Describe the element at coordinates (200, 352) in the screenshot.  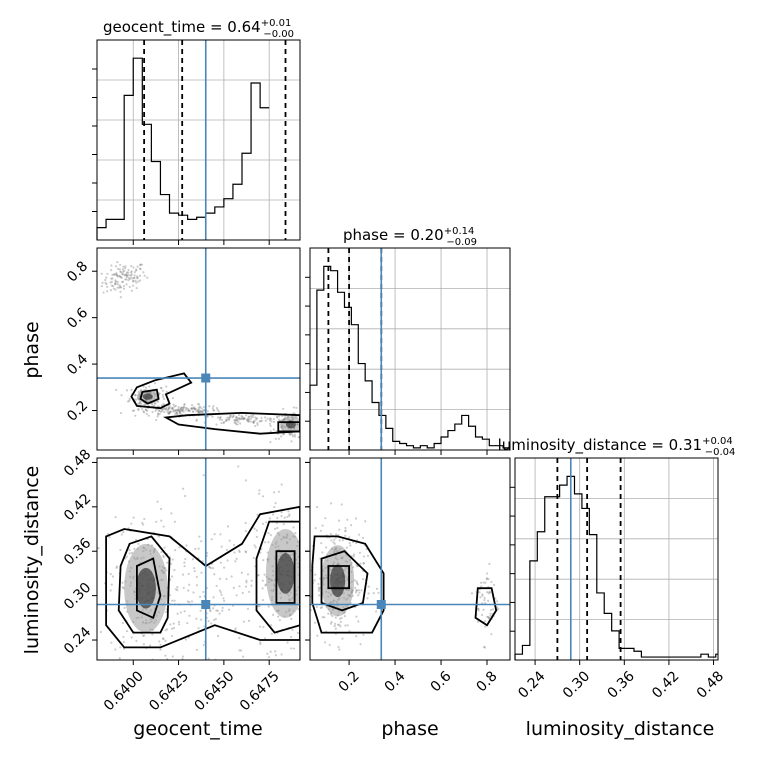
I see `samples-layer` at that location.